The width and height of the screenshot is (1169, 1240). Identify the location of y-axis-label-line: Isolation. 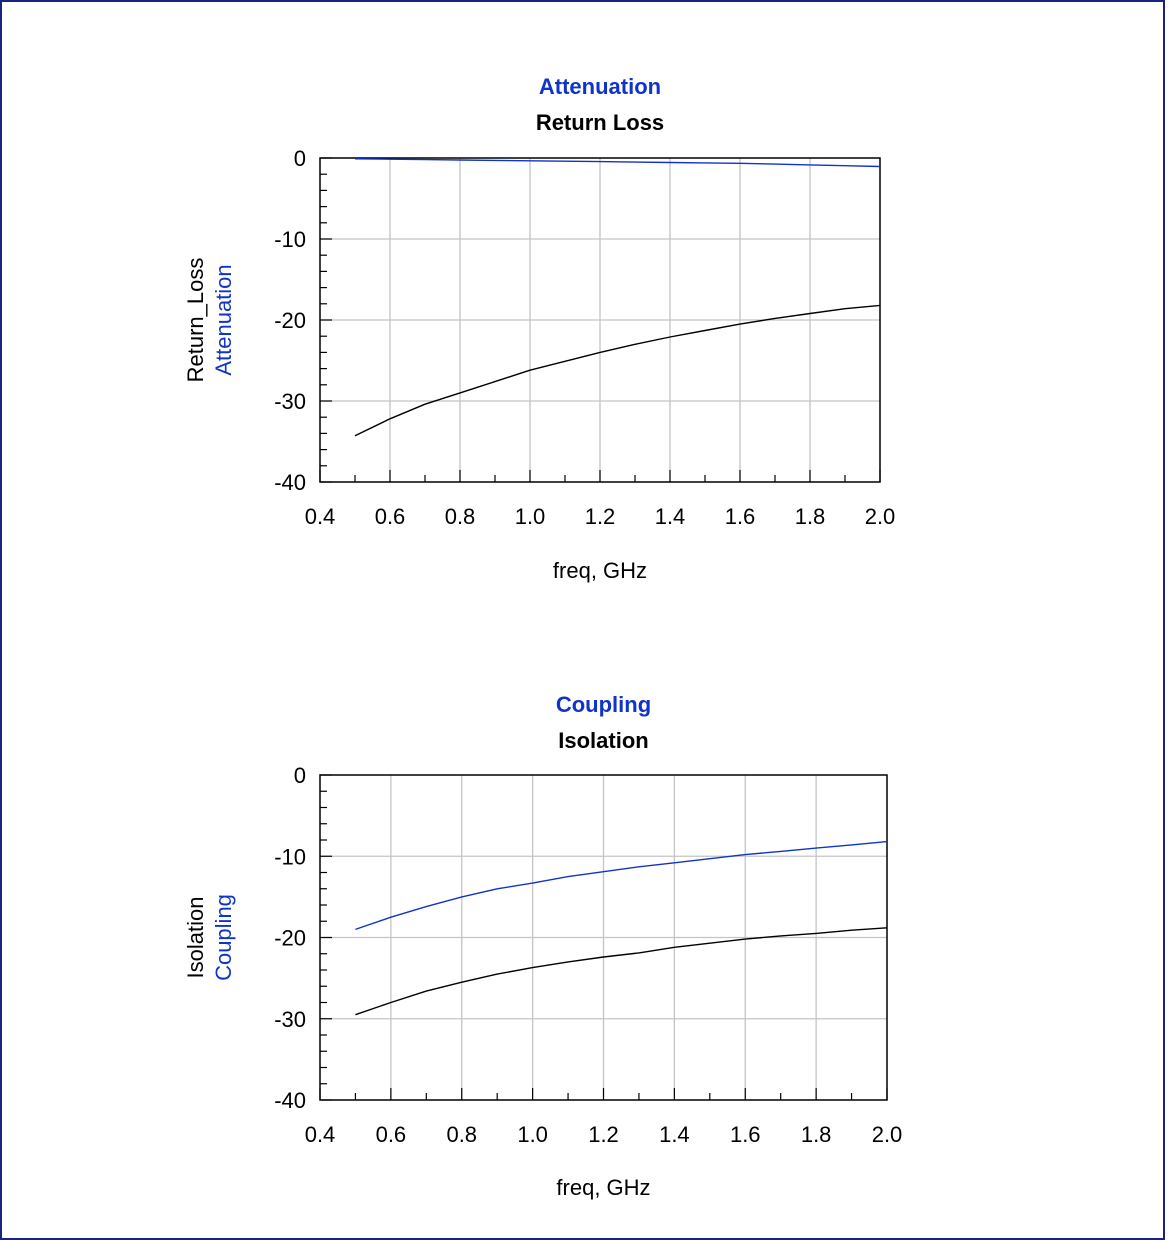
(195, 938).